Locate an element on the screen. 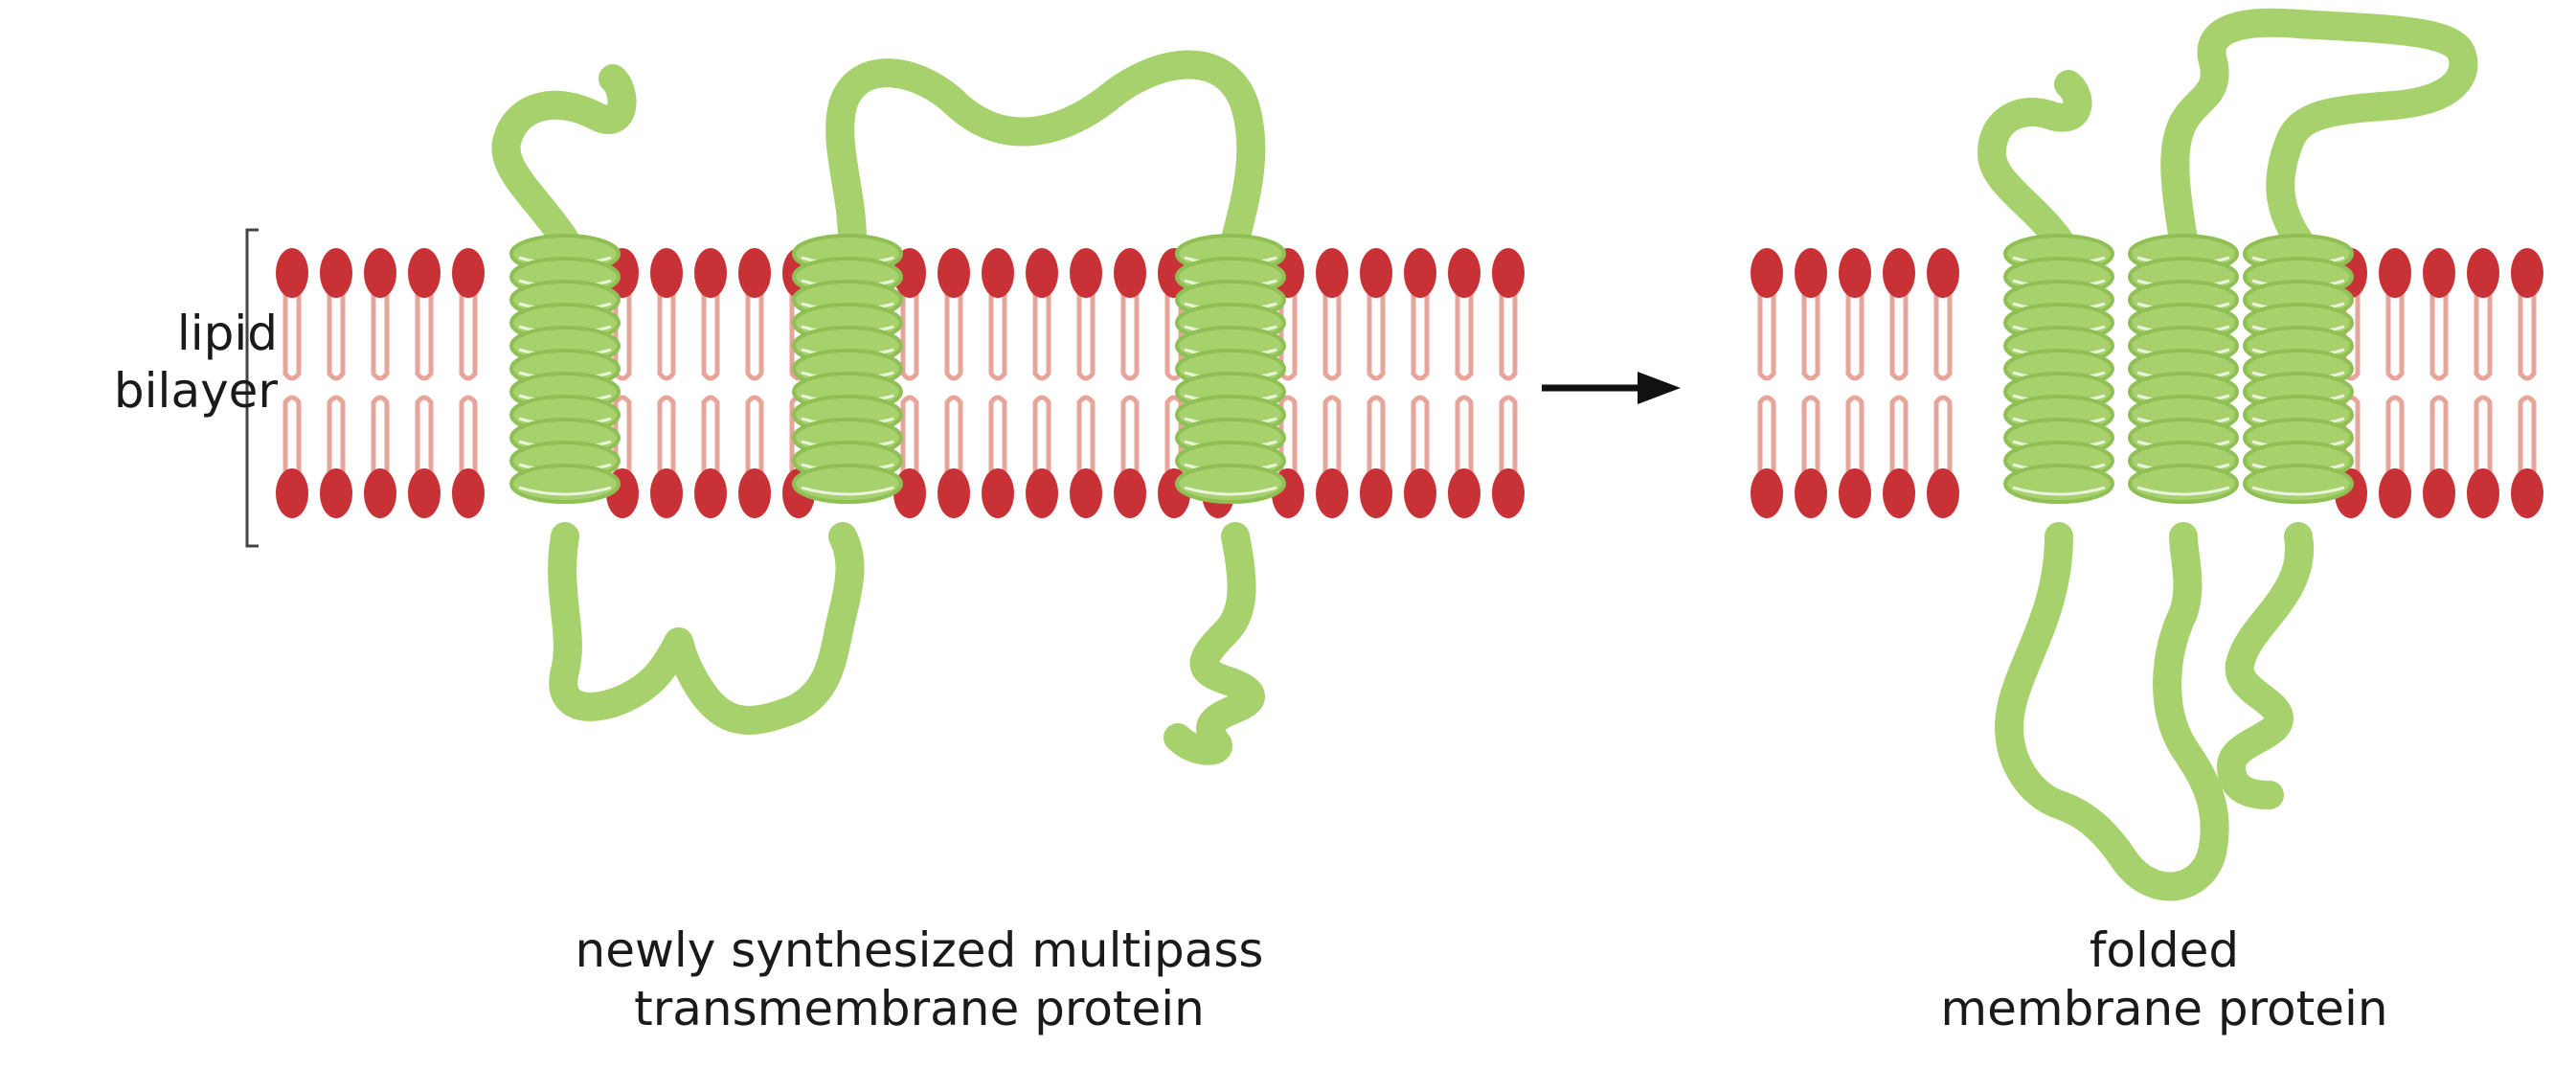 The height and width of the screenshot is (1092, 2576). bilayer-label-line2: bilayer is located at coordinates (195, 391).